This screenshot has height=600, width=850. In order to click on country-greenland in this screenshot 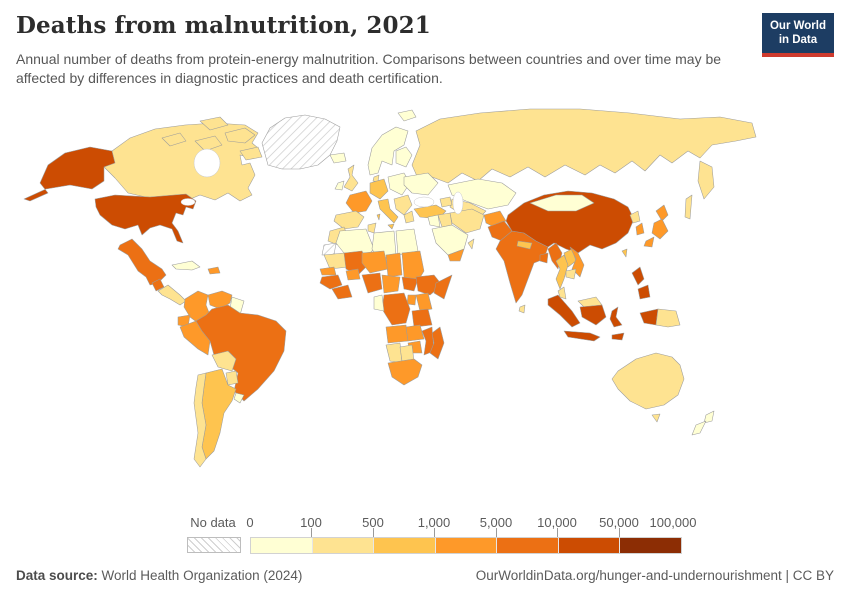, I will do `click(301, 142)`.